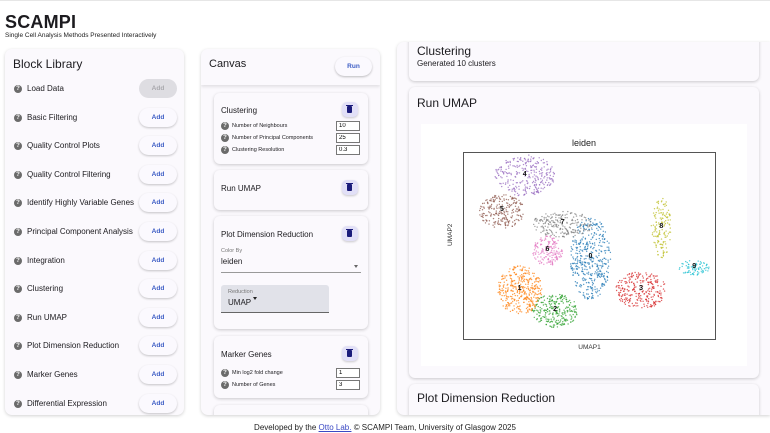  I want to click on block-library-item: ? Basic Filtering Add, so click(94, 117).